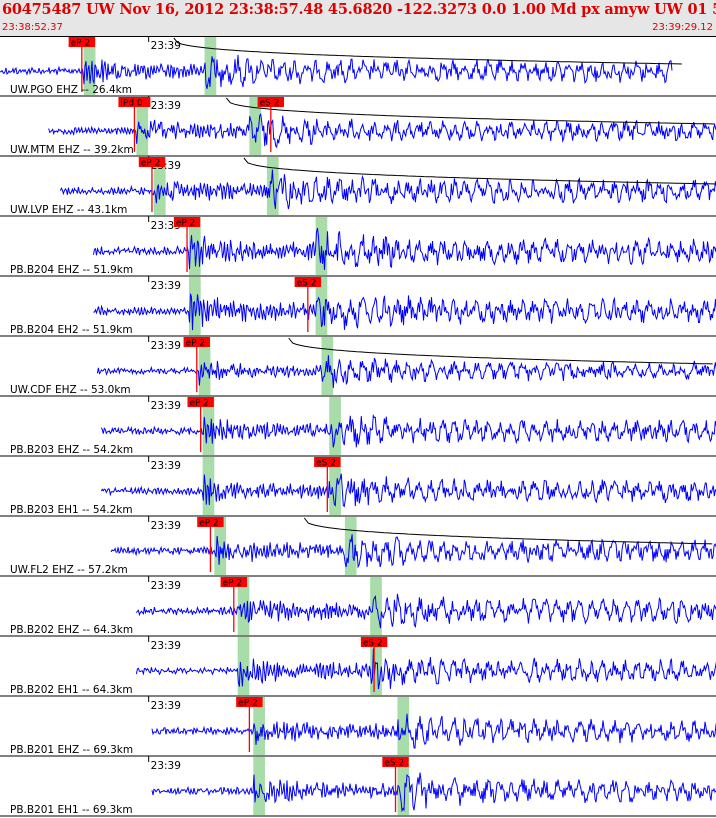  I want to click on trace-panel: 23:39 eS 2 PB.B203 EH1 -- 54.2km, so click(358, 486).